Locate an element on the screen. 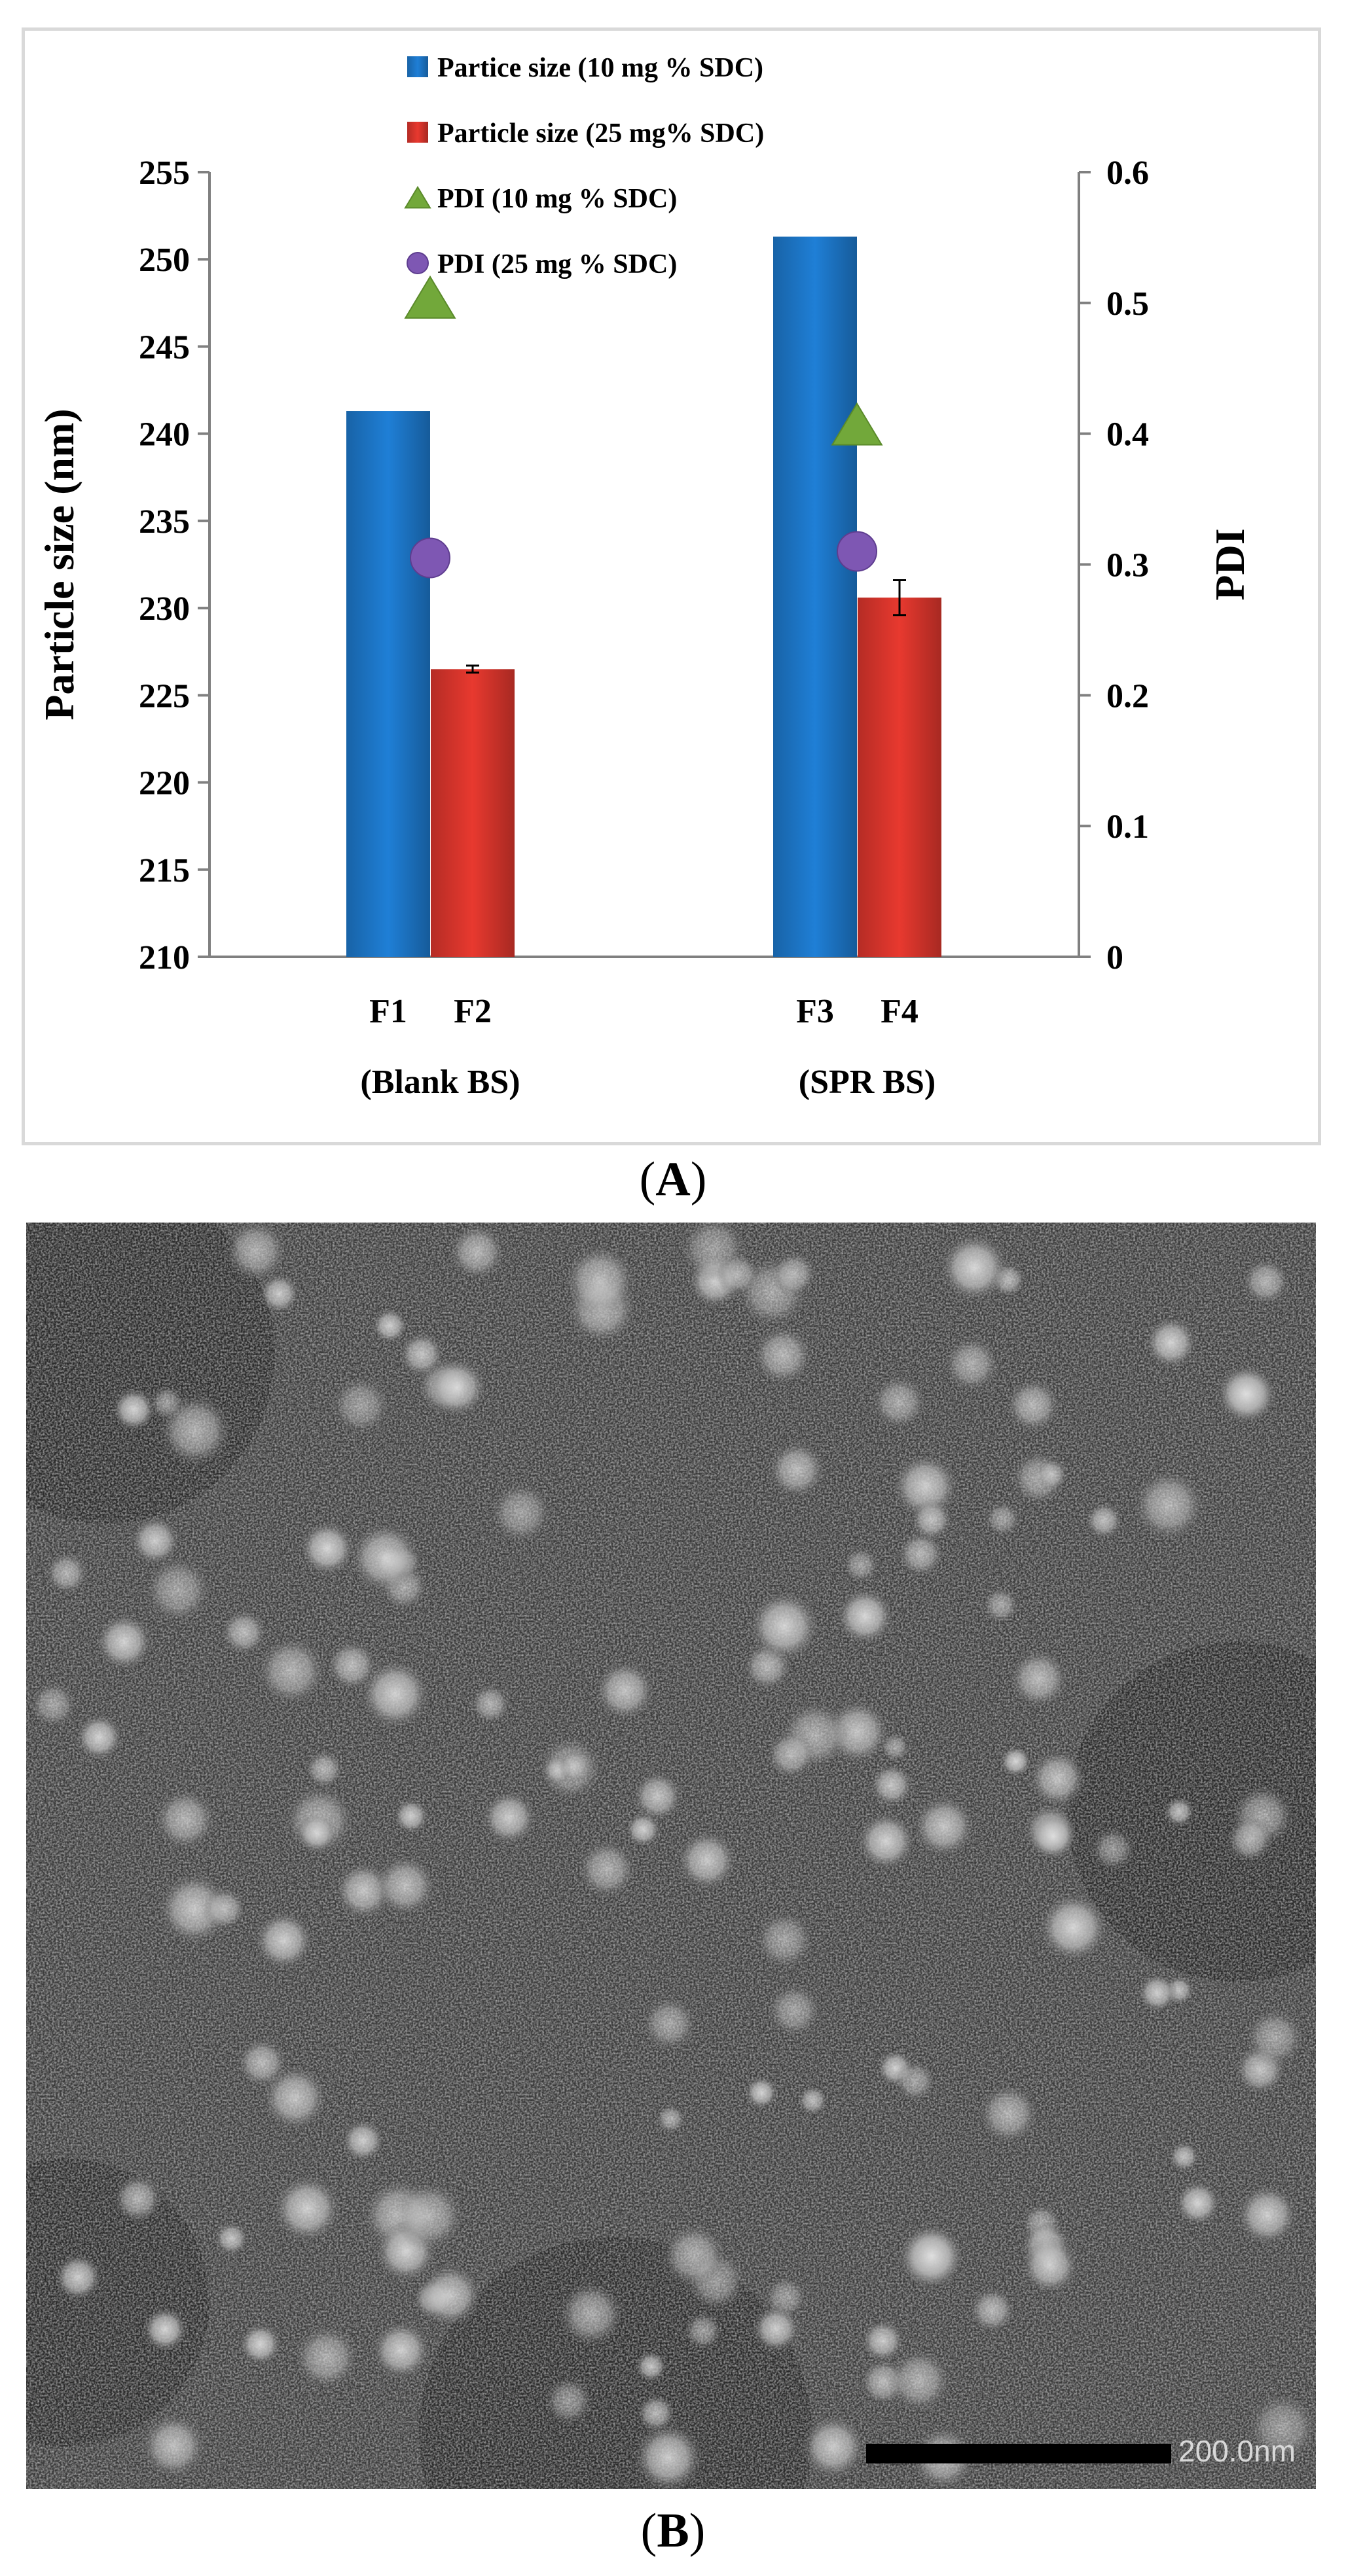 The width and height of the screenshot is (1346, 2576). right-y-tick-label: 0.6 is located at coordinates (1127, 173).